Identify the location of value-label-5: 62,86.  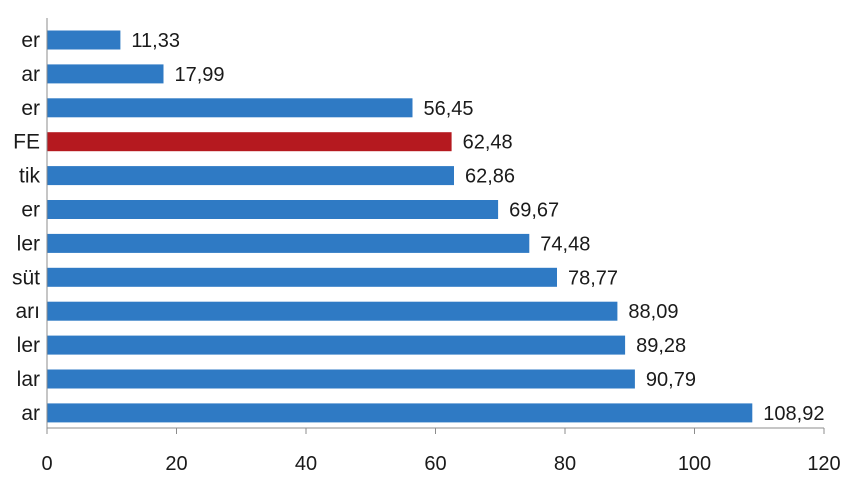
(490, 177).